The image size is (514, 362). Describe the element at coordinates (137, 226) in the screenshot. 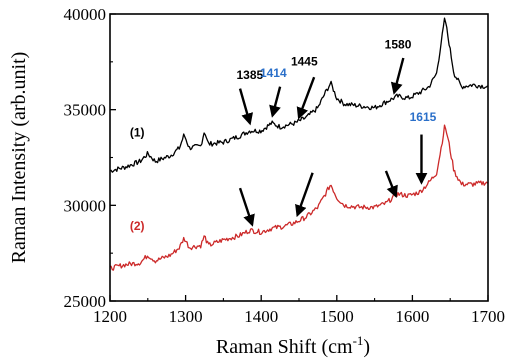

I see `annotation-label: (2)` at that location.